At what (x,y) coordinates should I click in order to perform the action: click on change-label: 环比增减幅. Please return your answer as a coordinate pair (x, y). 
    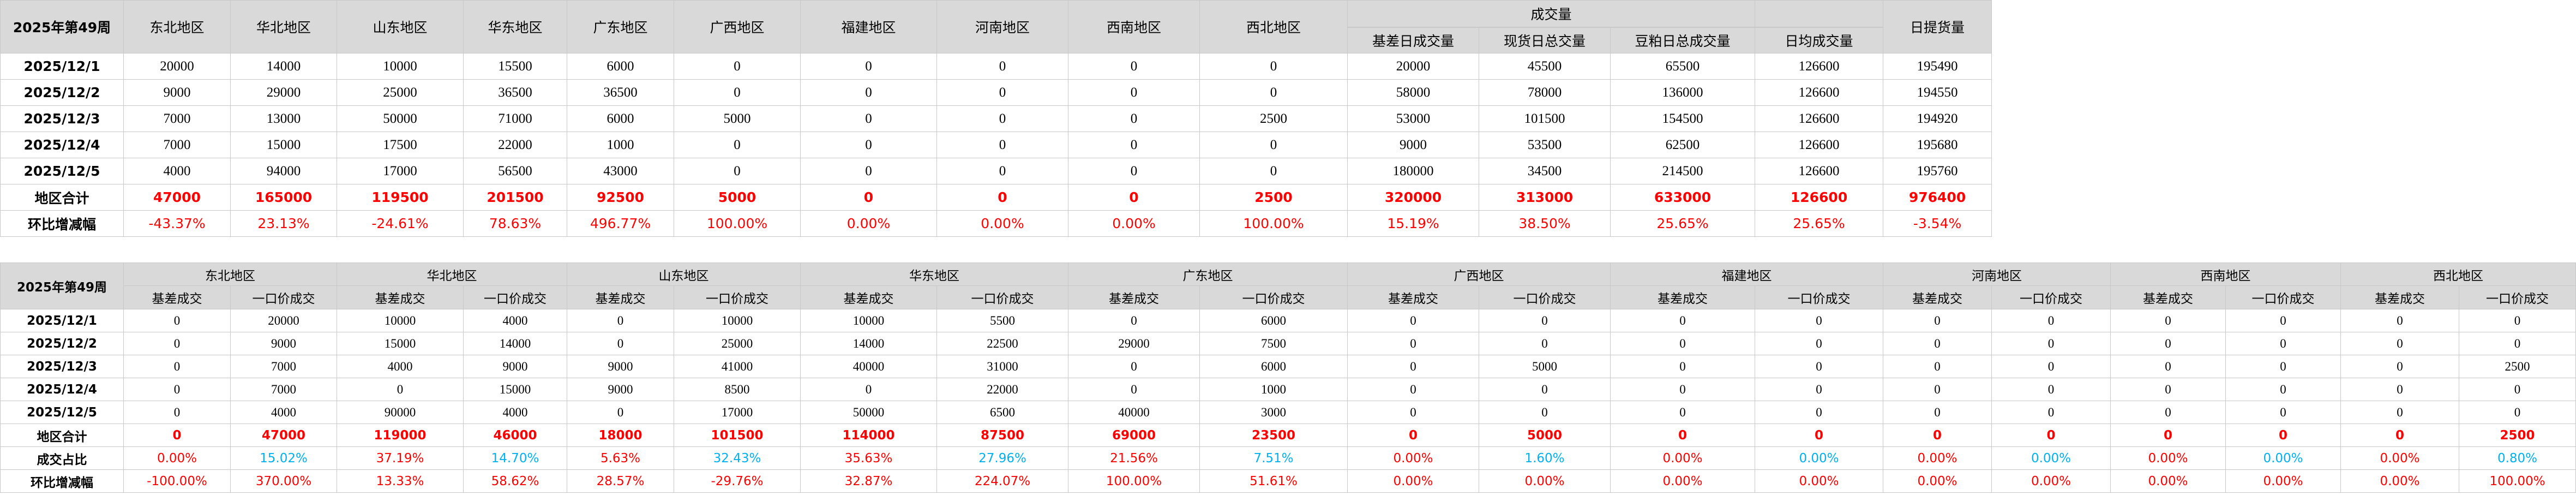
    Looking at the image, I should click on (62, 481).